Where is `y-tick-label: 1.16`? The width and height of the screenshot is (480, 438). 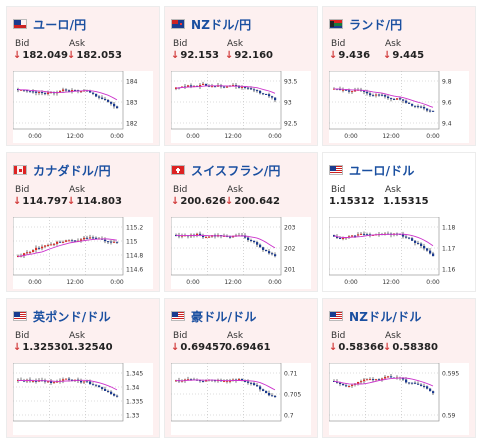 y-tick-label: 1.16 is located at coordinates (449, 270).